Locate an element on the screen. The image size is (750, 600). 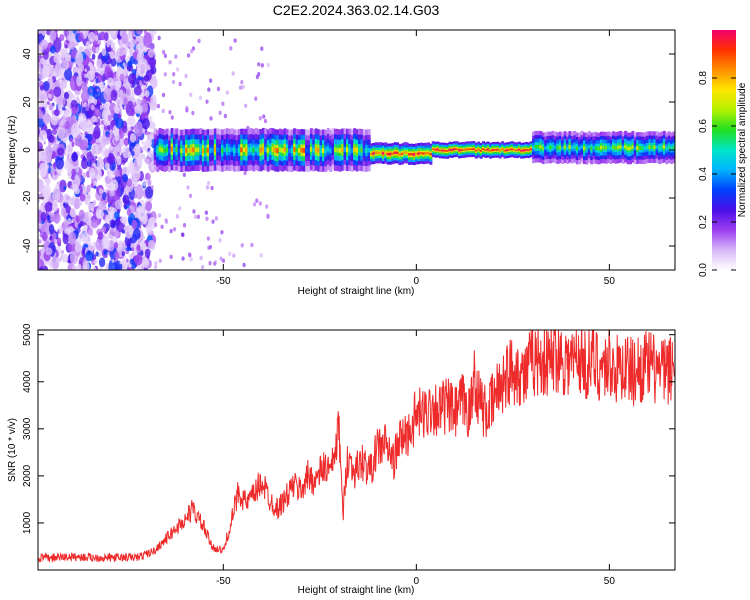
x-tick-label: 50 is located at coordinates (610, 581).